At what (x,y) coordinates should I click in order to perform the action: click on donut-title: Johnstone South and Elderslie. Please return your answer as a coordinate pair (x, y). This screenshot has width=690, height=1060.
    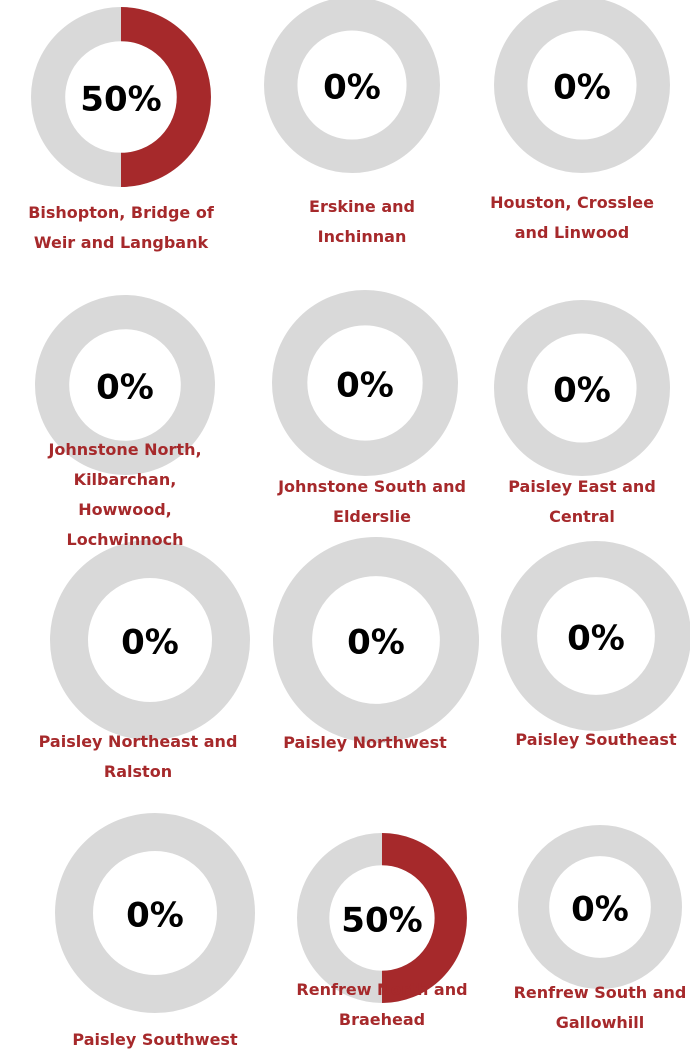
    Looking at the image, I should click on (372, 501).